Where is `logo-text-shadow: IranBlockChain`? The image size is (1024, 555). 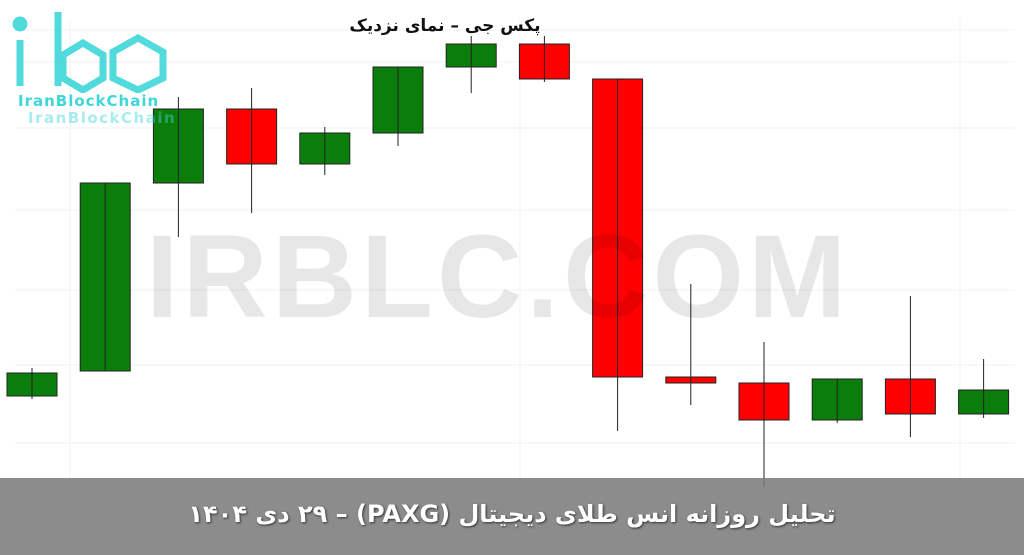 logo-text-shadow: IranBlockChain is located at coordinates (102, 118).